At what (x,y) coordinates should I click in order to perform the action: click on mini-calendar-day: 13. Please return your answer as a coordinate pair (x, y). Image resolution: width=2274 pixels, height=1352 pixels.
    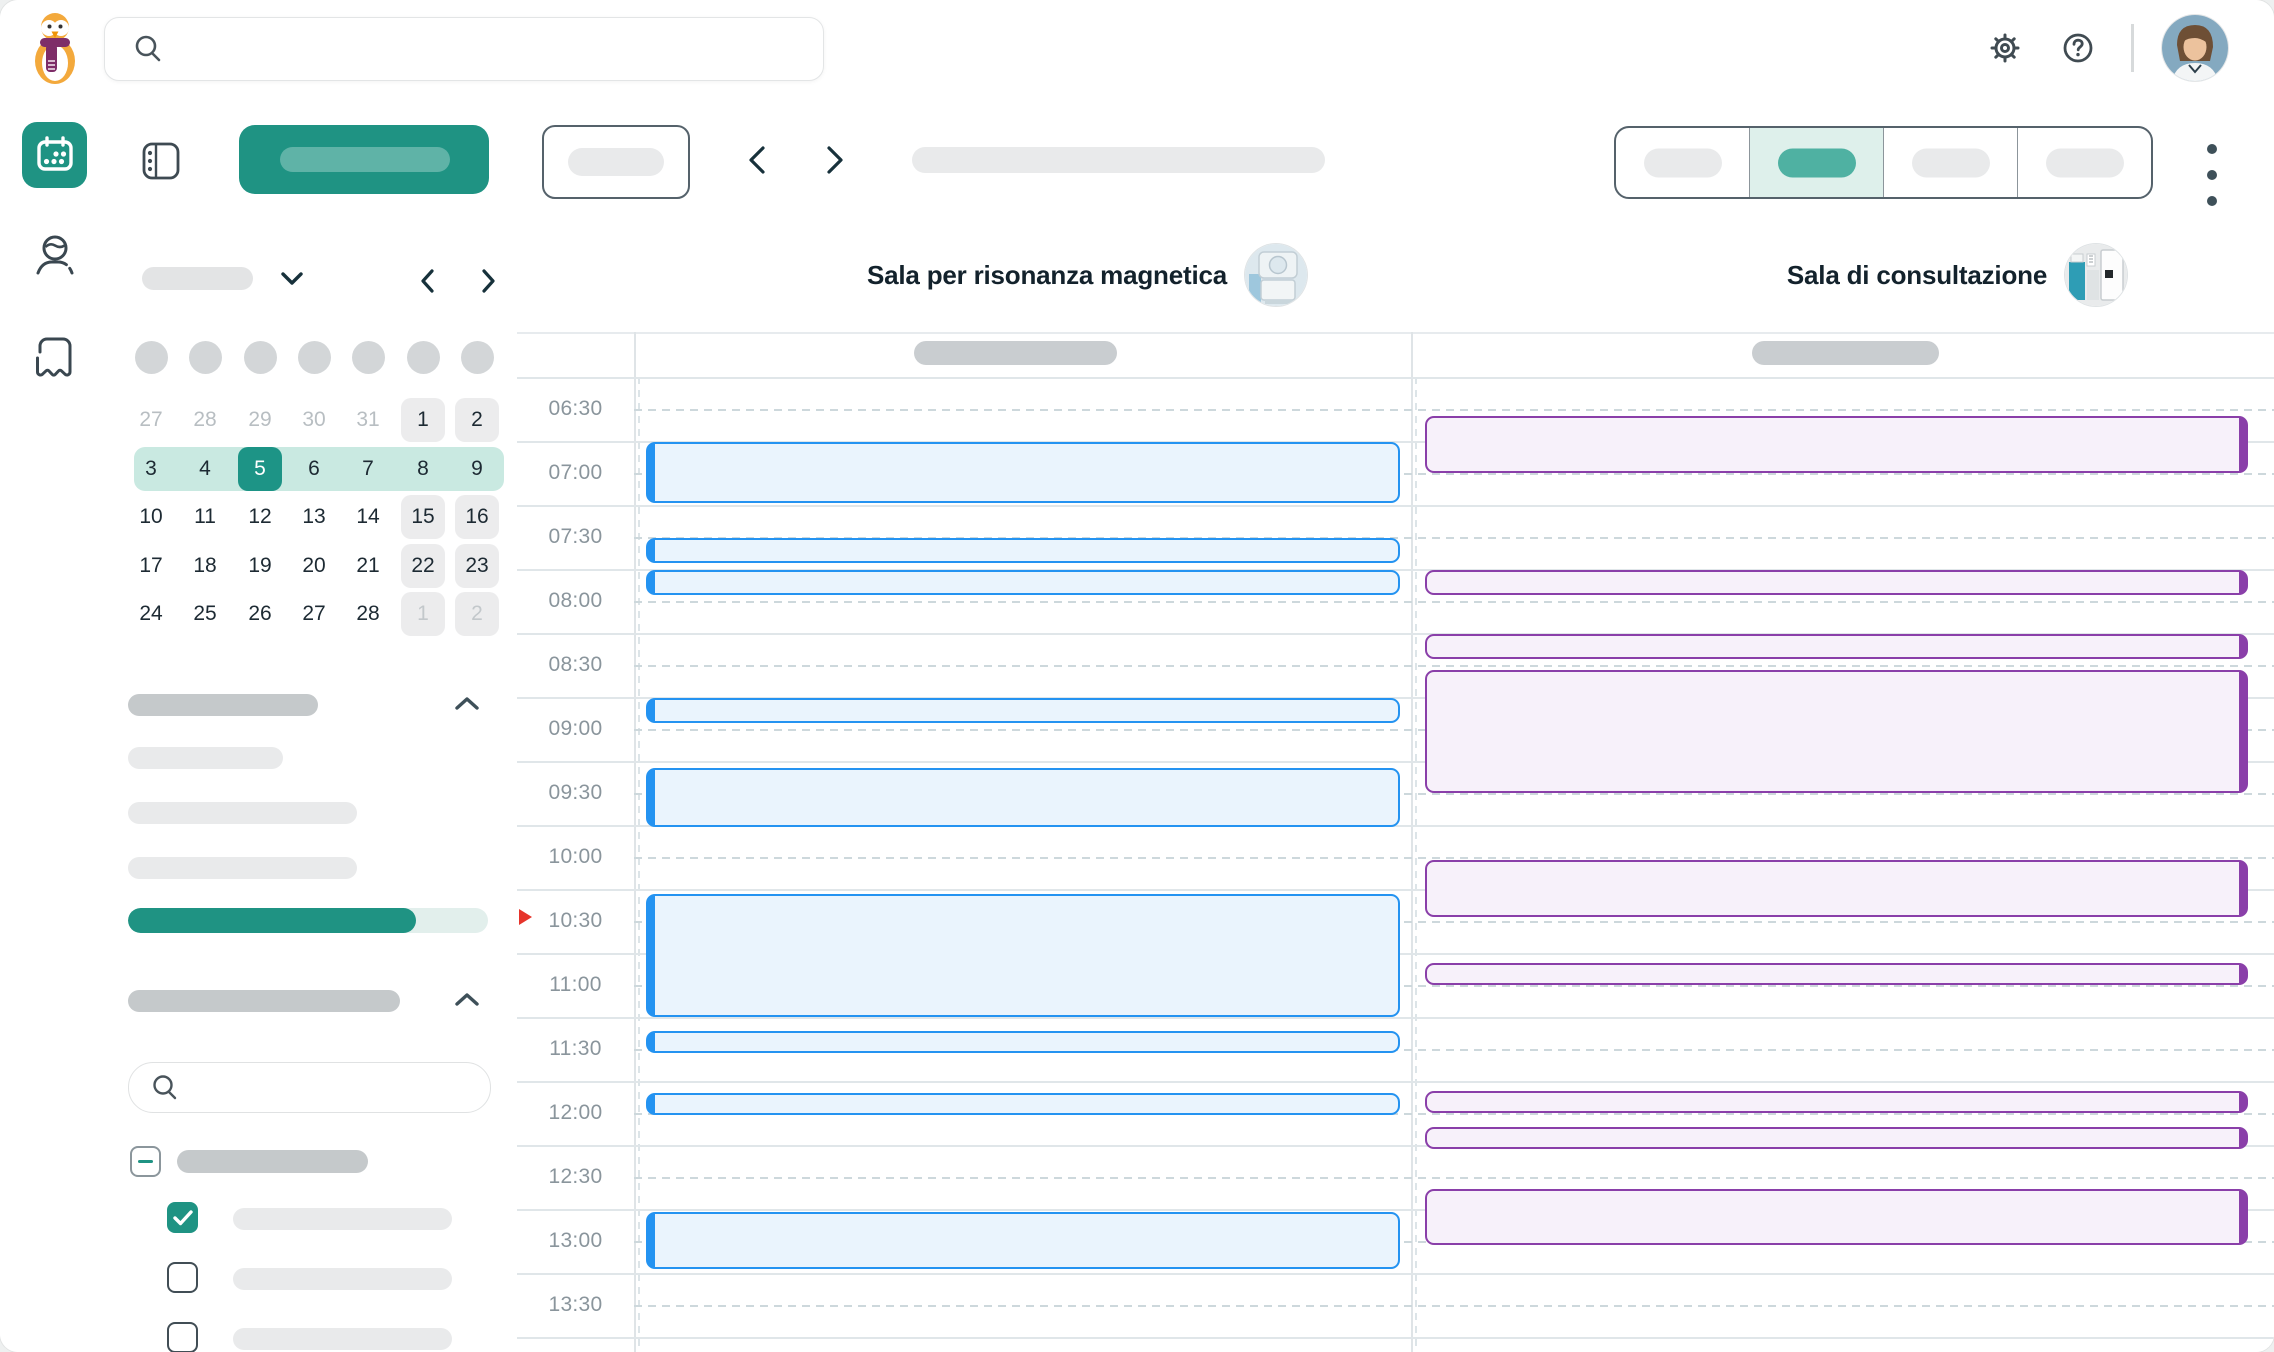
    Looking at the image, I should click on (314, 516).